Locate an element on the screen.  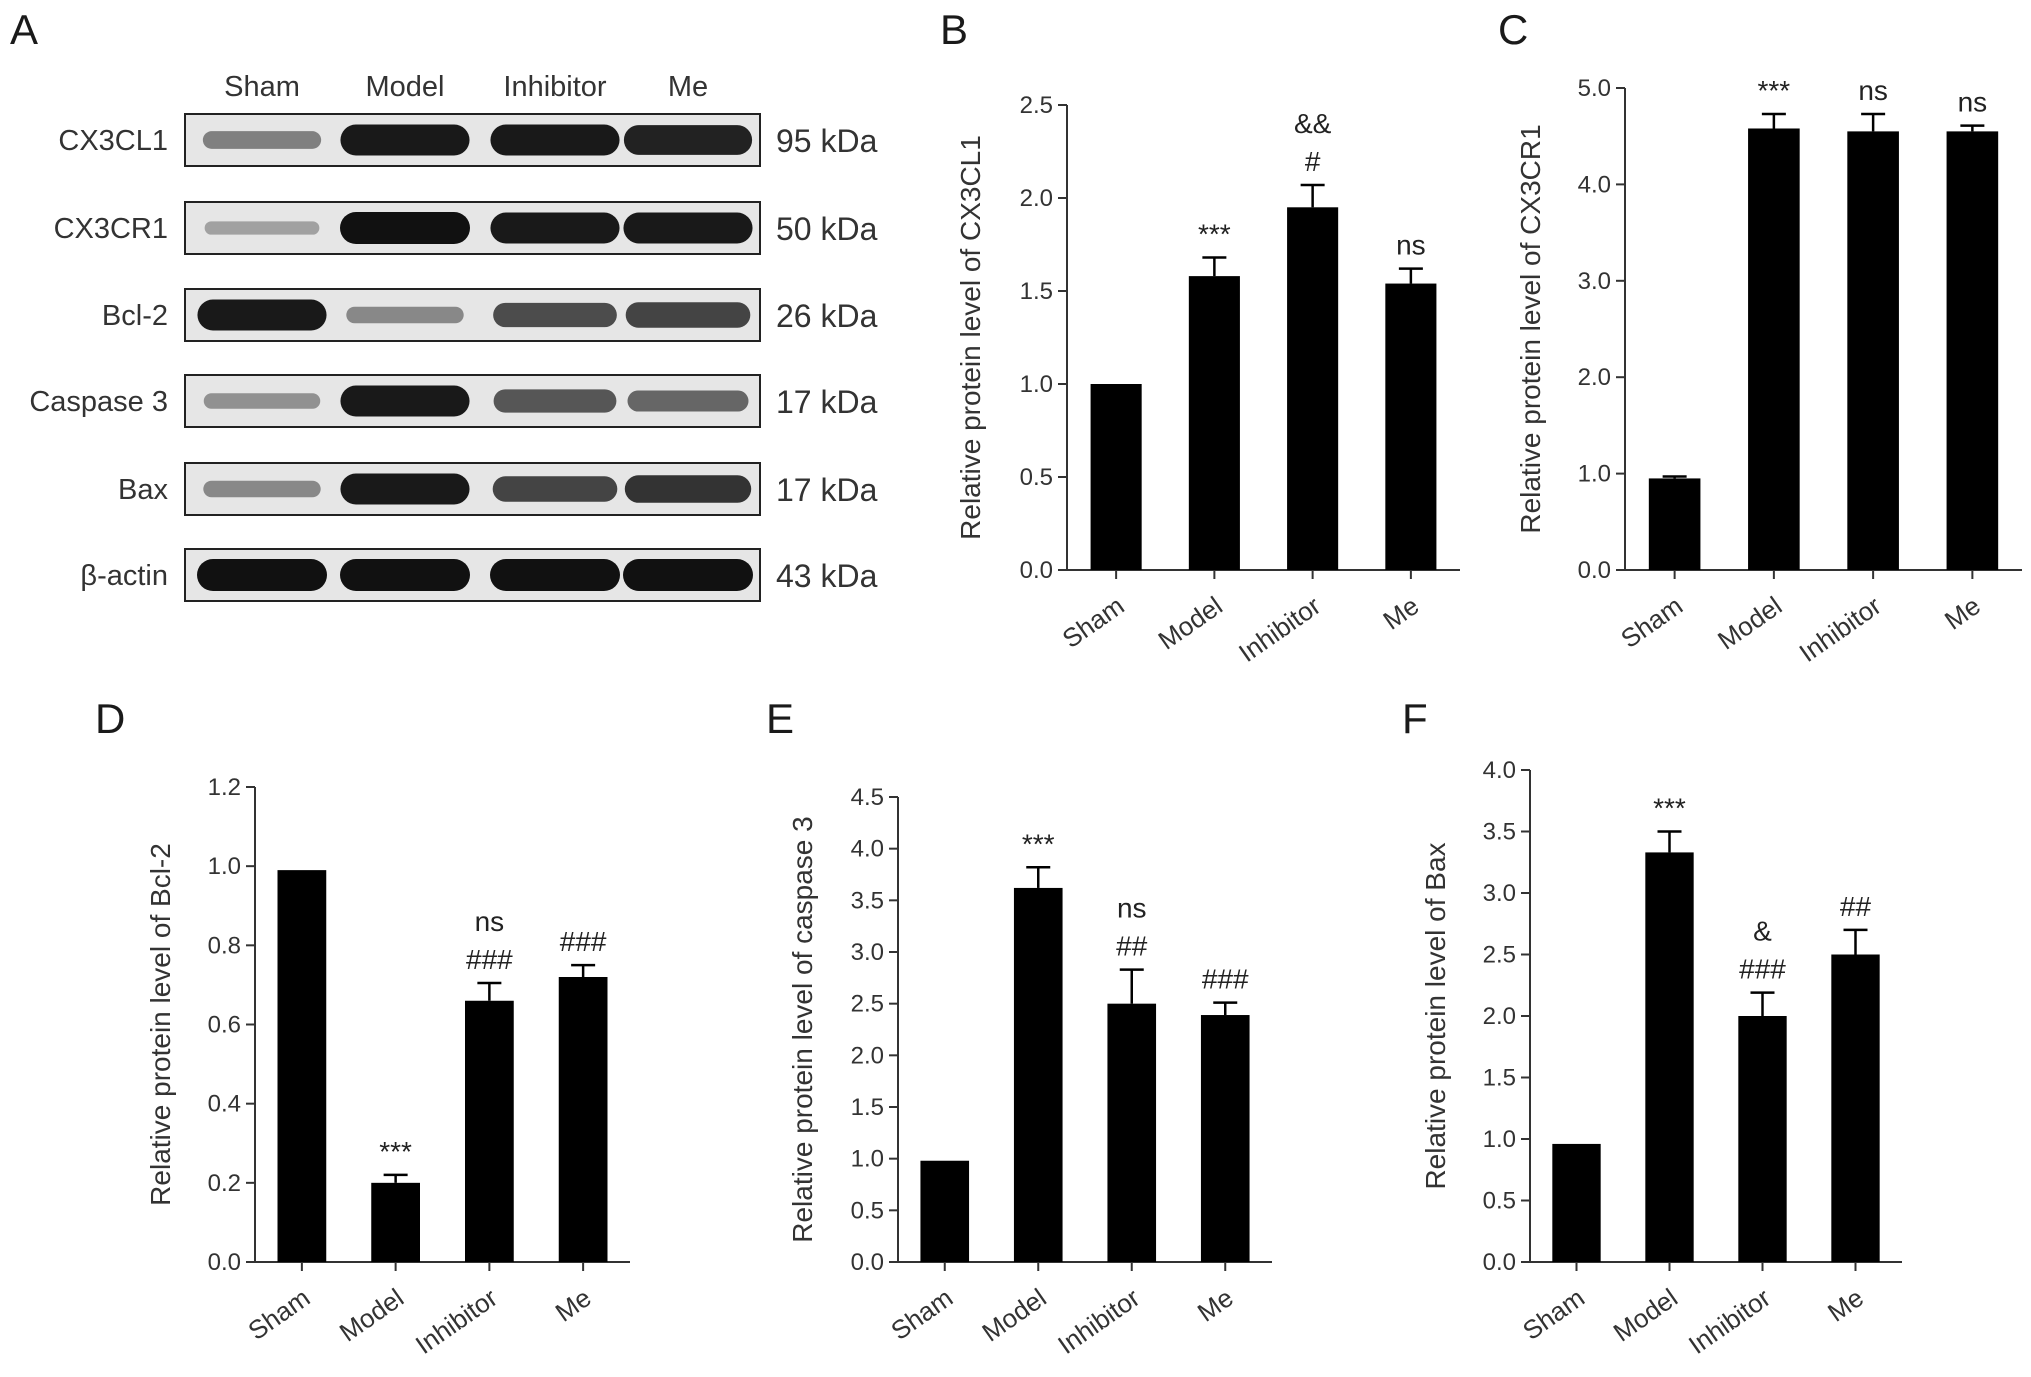
panel-letter-b: B is located at coordinates (954, 29).